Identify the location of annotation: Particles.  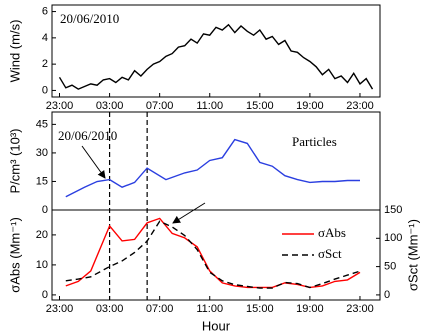
(314, 141).